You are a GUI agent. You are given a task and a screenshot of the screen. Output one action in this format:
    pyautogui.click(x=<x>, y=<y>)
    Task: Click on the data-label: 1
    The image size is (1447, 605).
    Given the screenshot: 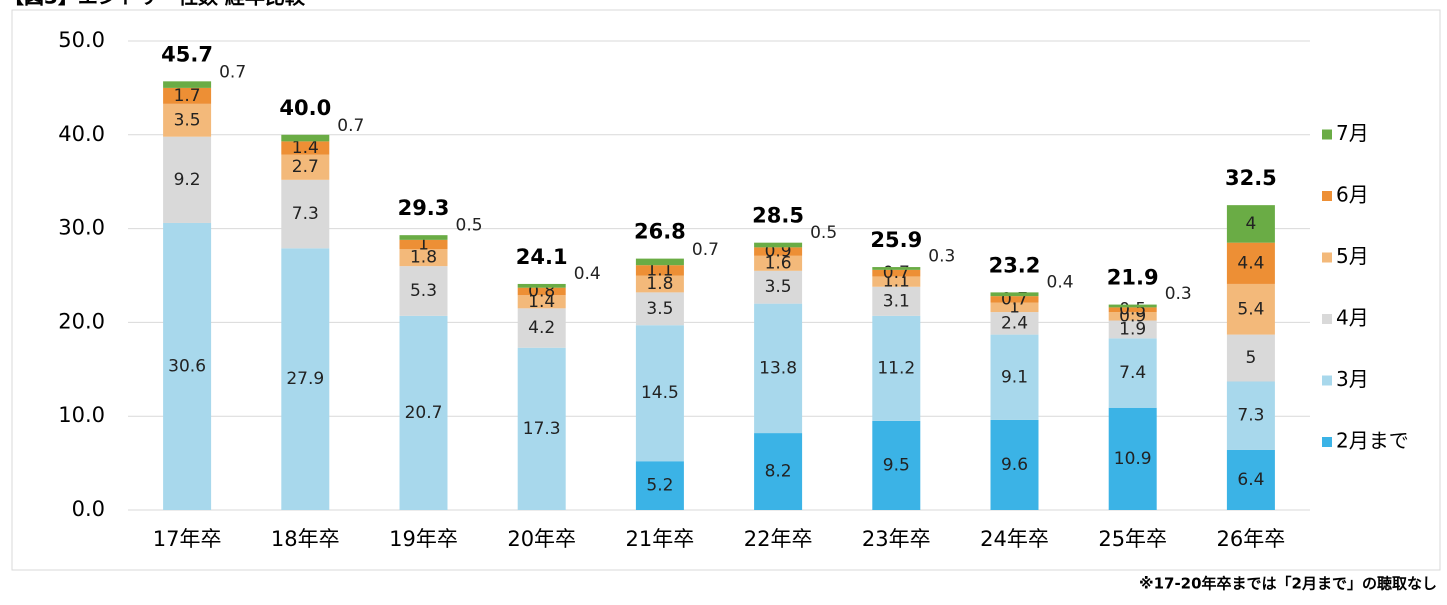 What is the action you would take?
    pyautogui.click(x=1014, y=307)
    